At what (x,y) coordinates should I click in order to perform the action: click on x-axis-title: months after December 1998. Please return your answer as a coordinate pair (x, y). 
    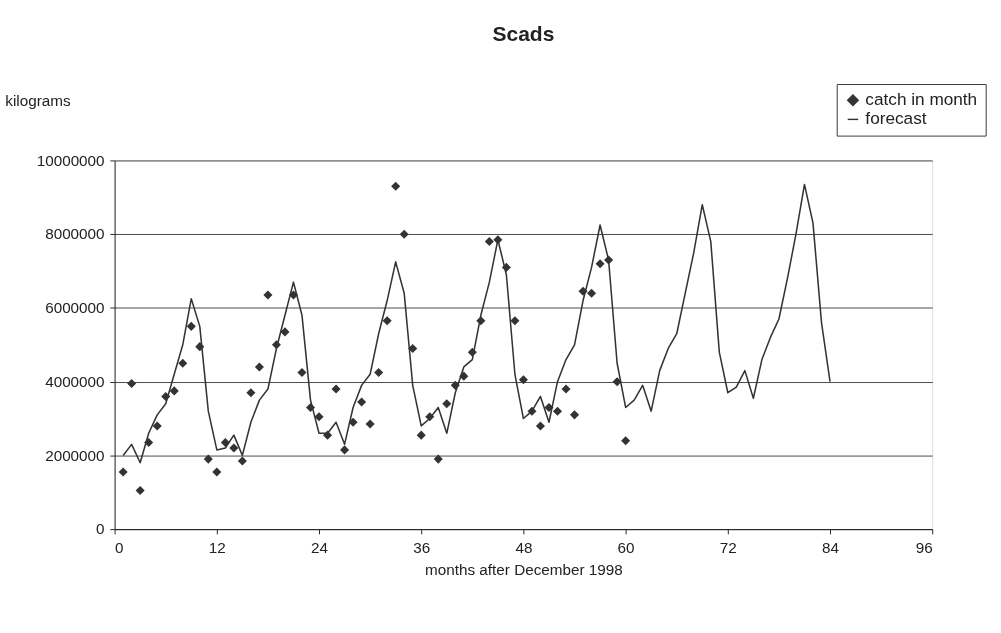
    Looking at the image, I should click on (524, 570).